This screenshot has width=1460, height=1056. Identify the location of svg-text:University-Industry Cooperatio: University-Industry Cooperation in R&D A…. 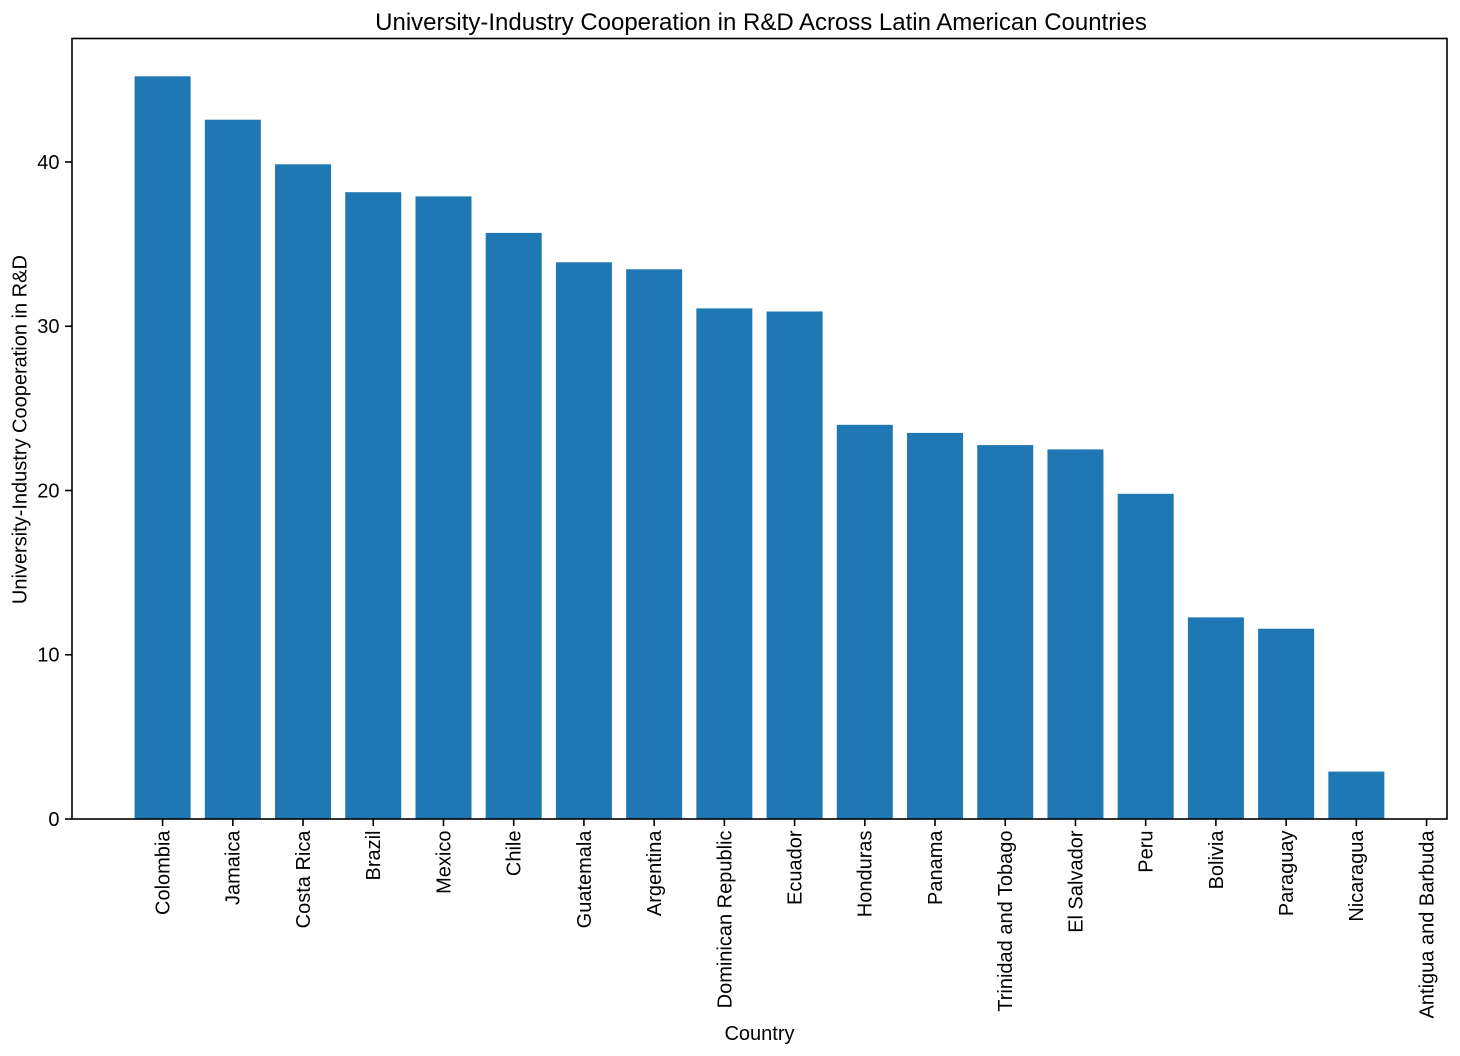
(761, 22).